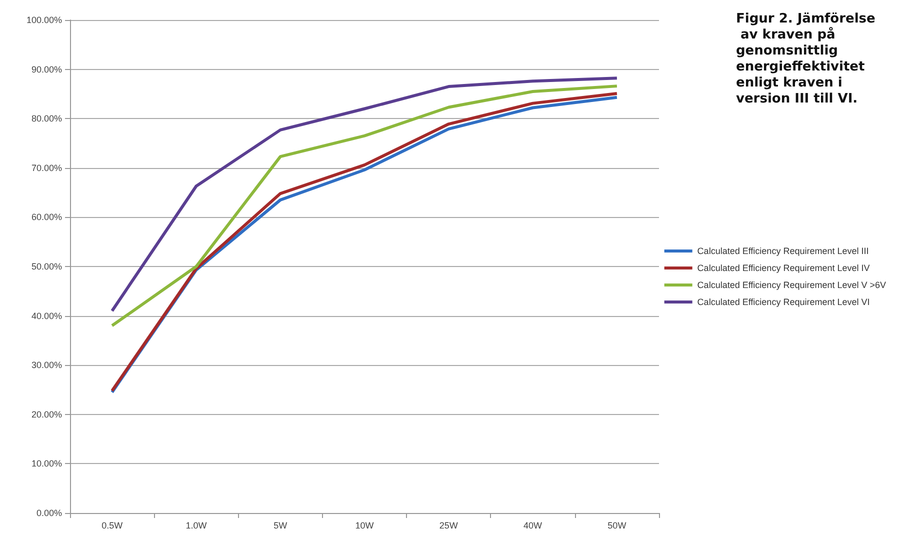 The width and height of the screenshot is (899, 553). Describe the element at coordinates (448, 525) in the screenshot. I see `x-tick-label: 25W` at that location.